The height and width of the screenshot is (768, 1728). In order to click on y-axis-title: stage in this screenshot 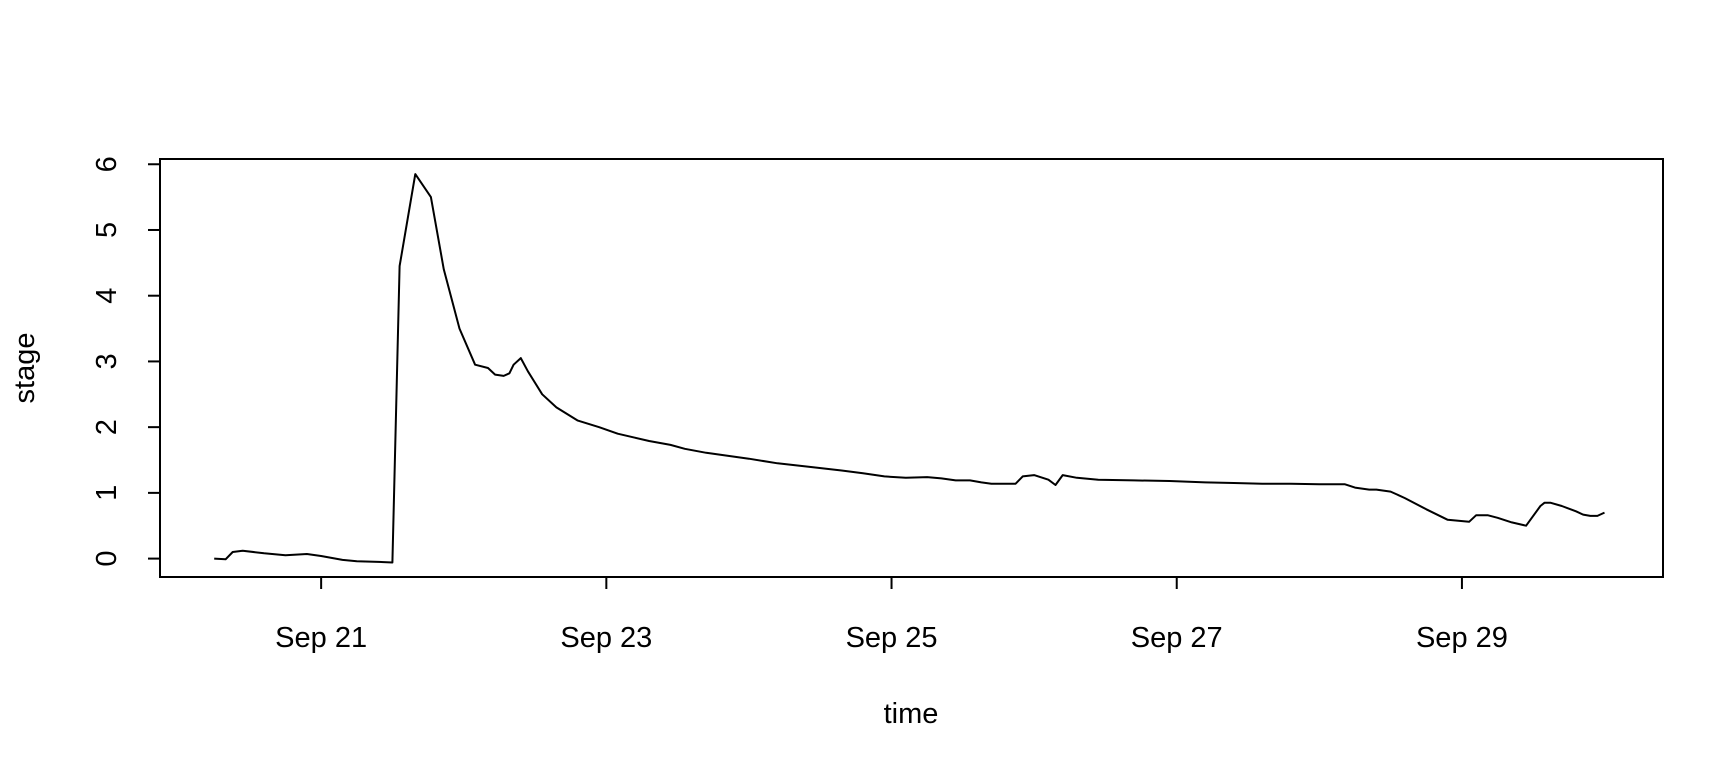, I will do `click(25, 368)`.